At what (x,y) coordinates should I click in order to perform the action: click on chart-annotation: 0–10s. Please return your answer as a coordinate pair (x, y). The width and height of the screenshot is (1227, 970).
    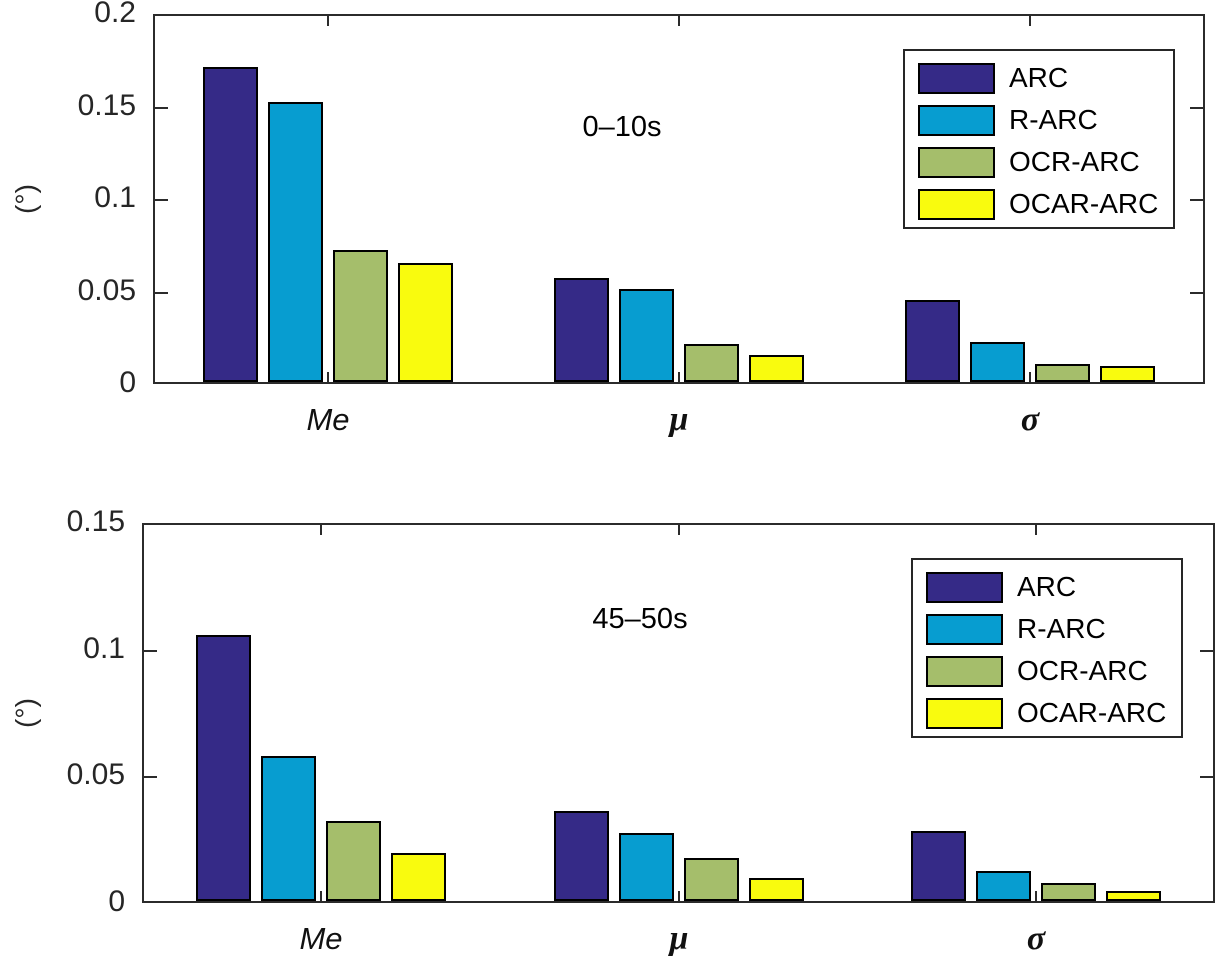
    Looking at the image, I should click on (622, 127).